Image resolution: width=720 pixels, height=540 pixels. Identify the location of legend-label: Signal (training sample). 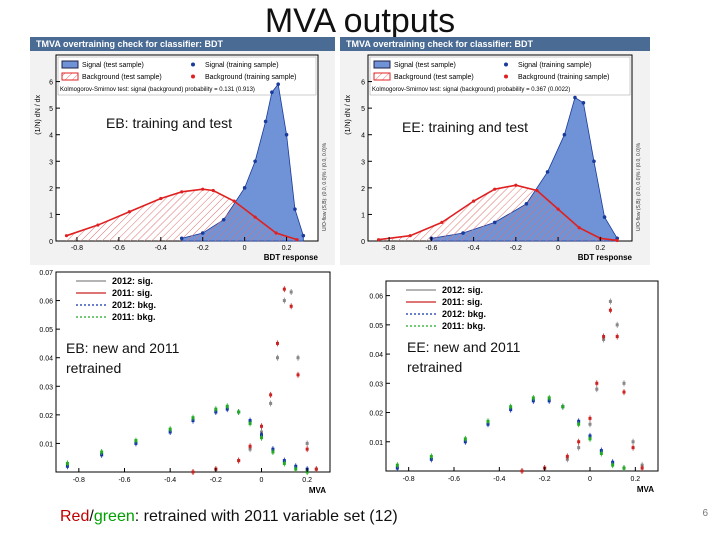
(242, 65).